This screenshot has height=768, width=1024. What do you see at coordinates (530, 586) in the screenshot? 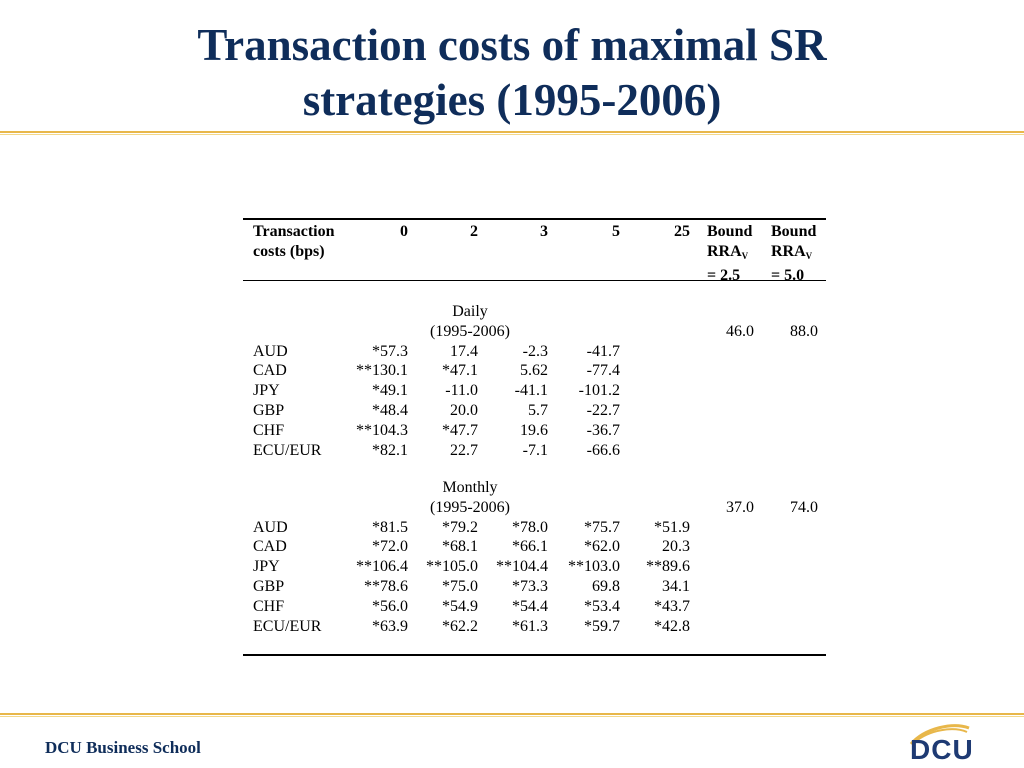
I see `table-cell: *73.3` at bounding box center [530, 586].